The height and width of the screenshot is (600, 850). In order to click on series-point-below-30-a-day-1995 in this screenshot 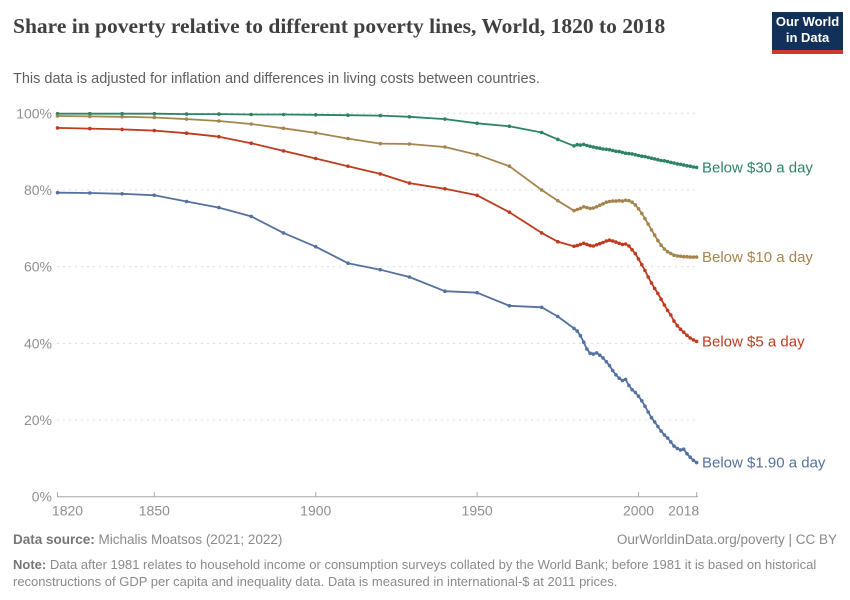, I will do `click(622, 152)`.